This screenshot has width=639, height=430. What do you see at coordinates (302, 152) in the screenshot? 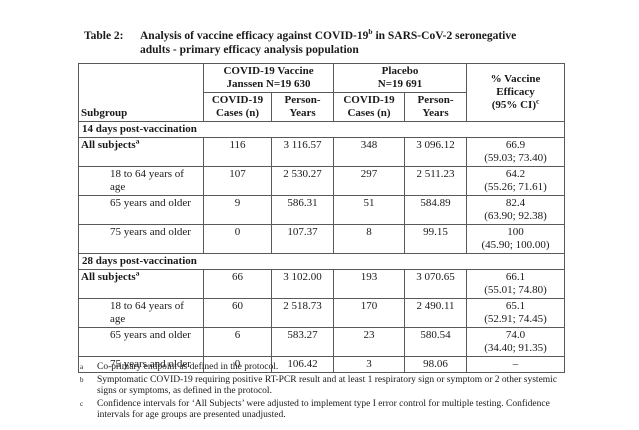
I see `cell-vaccine-person-years: 3 116.57` at bounding box center [302, 152].